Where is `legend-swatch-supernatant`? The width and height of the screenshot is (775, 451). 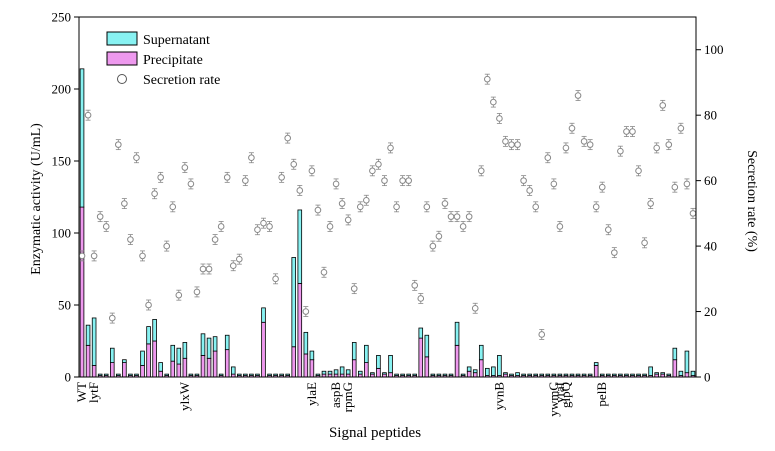
legend-swatch-supernatant is located at coordinates (122, 38).